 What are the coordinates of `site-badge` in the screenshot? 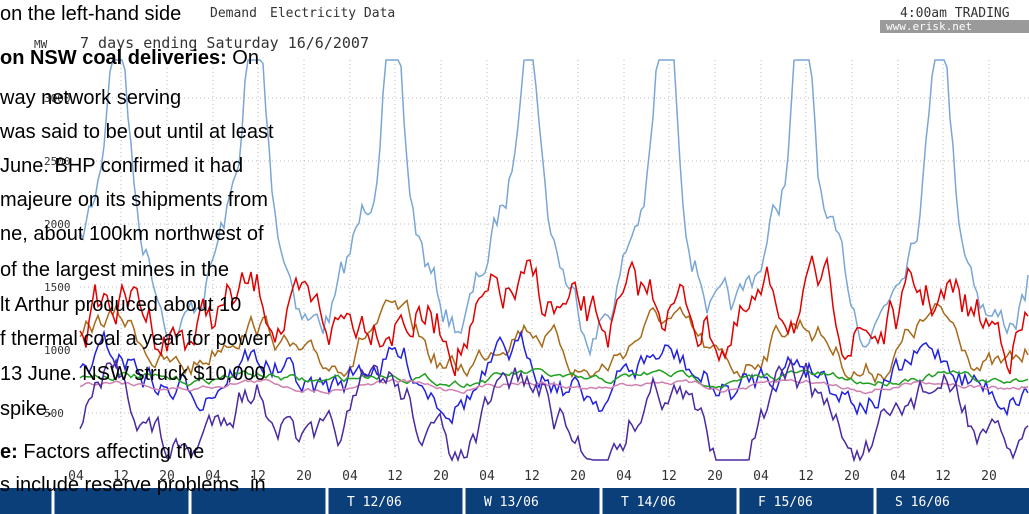 It's located at (954, 26).